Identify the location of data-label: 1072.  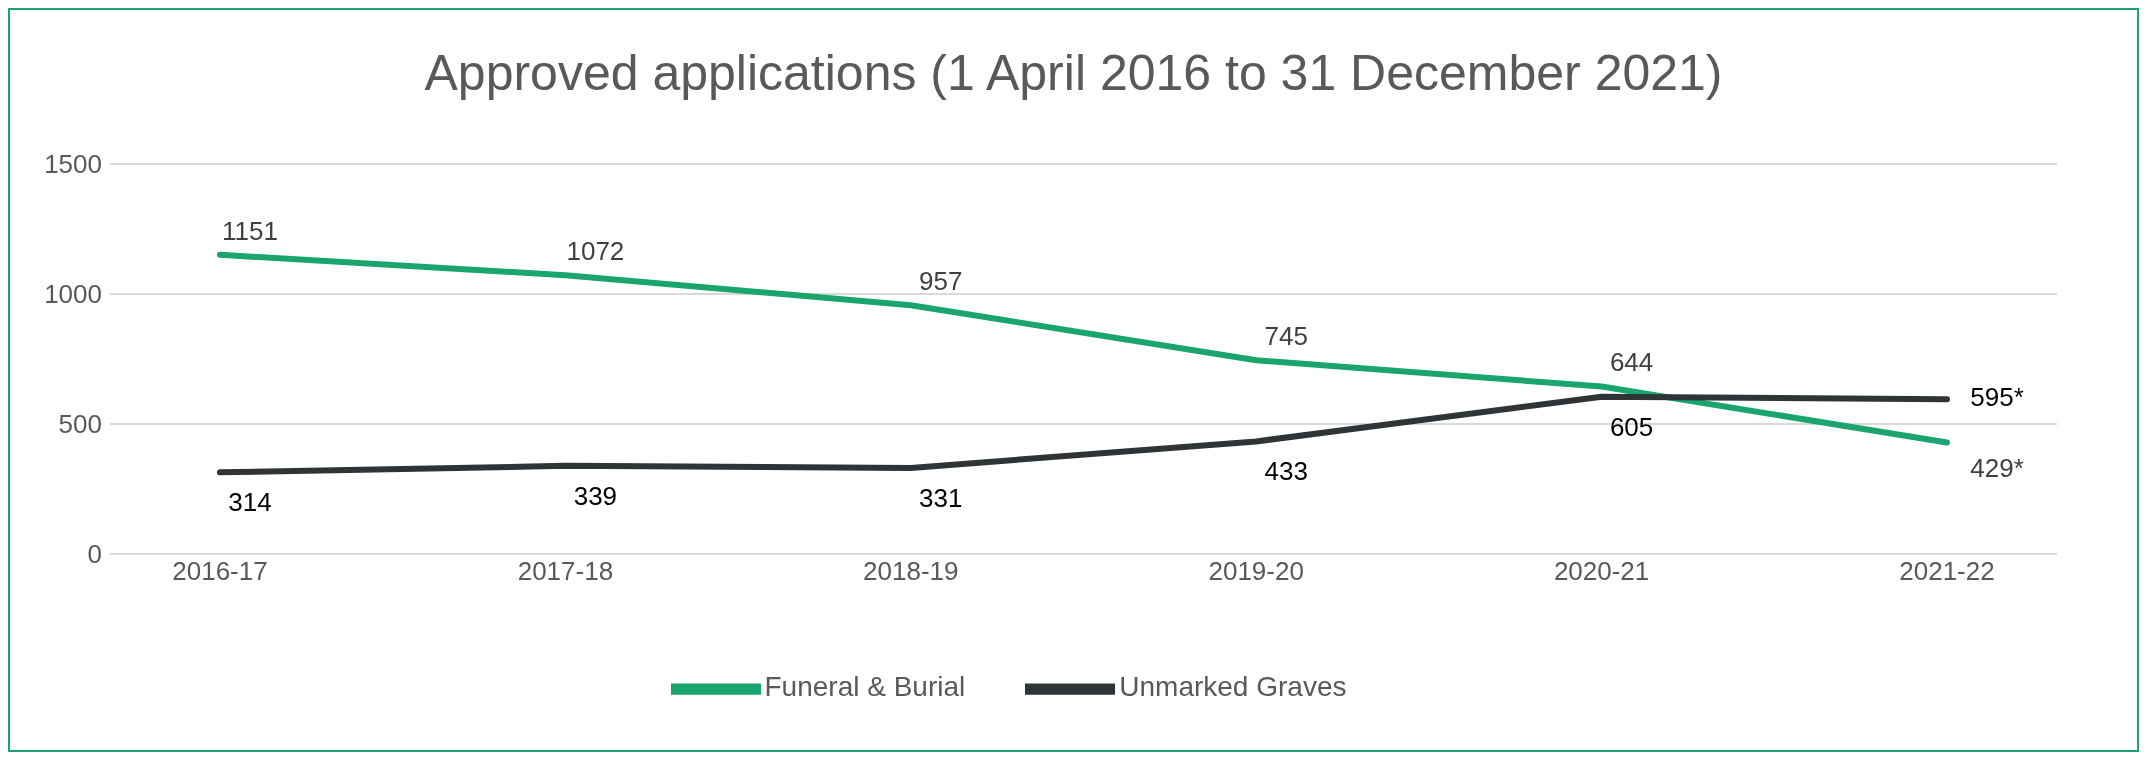
(595, 251).